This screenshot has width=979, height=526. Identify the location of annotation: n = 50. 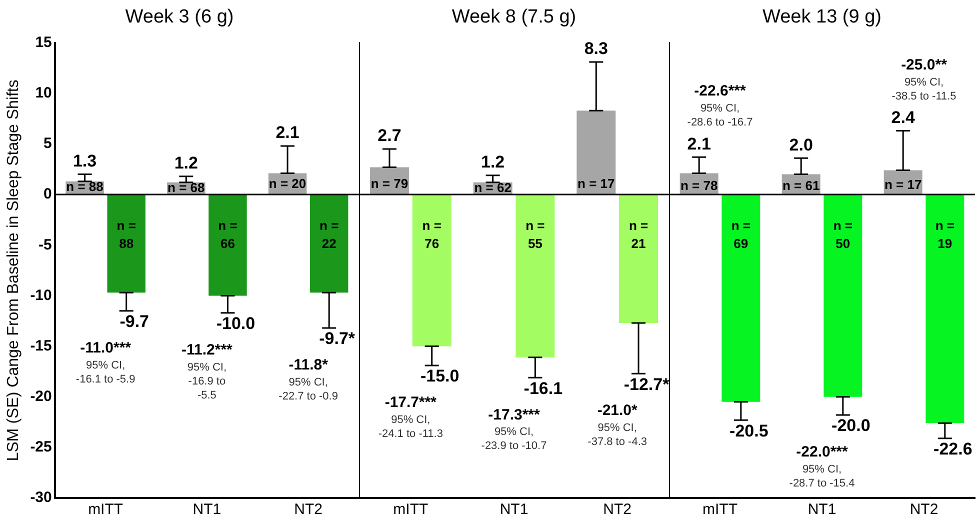
(843, 234).